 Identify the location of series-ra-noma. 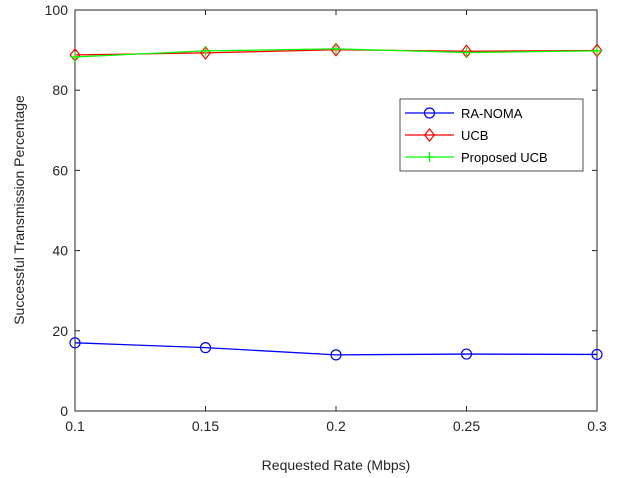
(336, 349).